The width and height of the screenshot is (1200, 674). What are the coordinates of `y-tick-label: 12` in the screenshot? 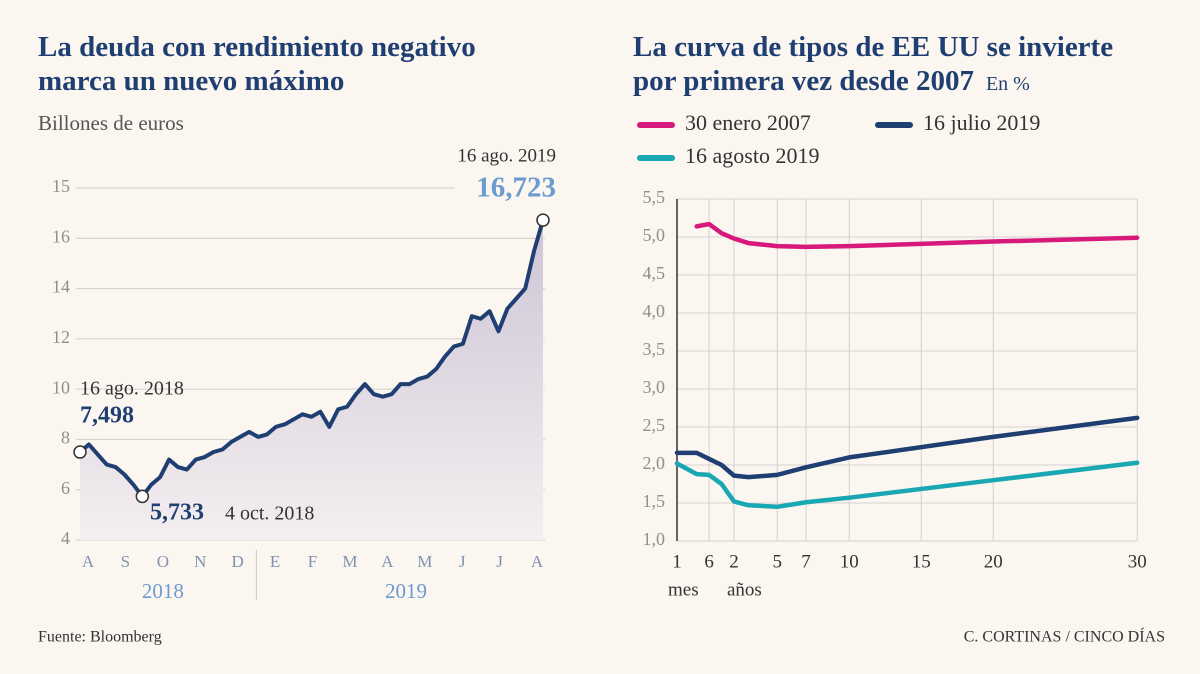 It's located at (61, 337).